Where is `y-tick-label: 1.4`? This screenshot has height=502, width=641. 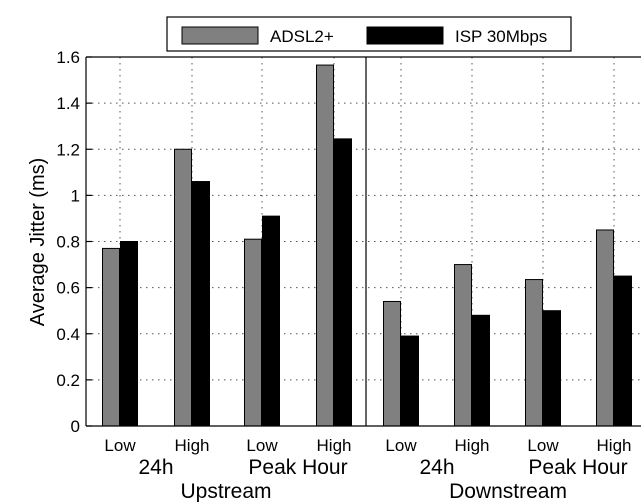
y-tick-label: 1.4 is located at coordinates (68, 103).